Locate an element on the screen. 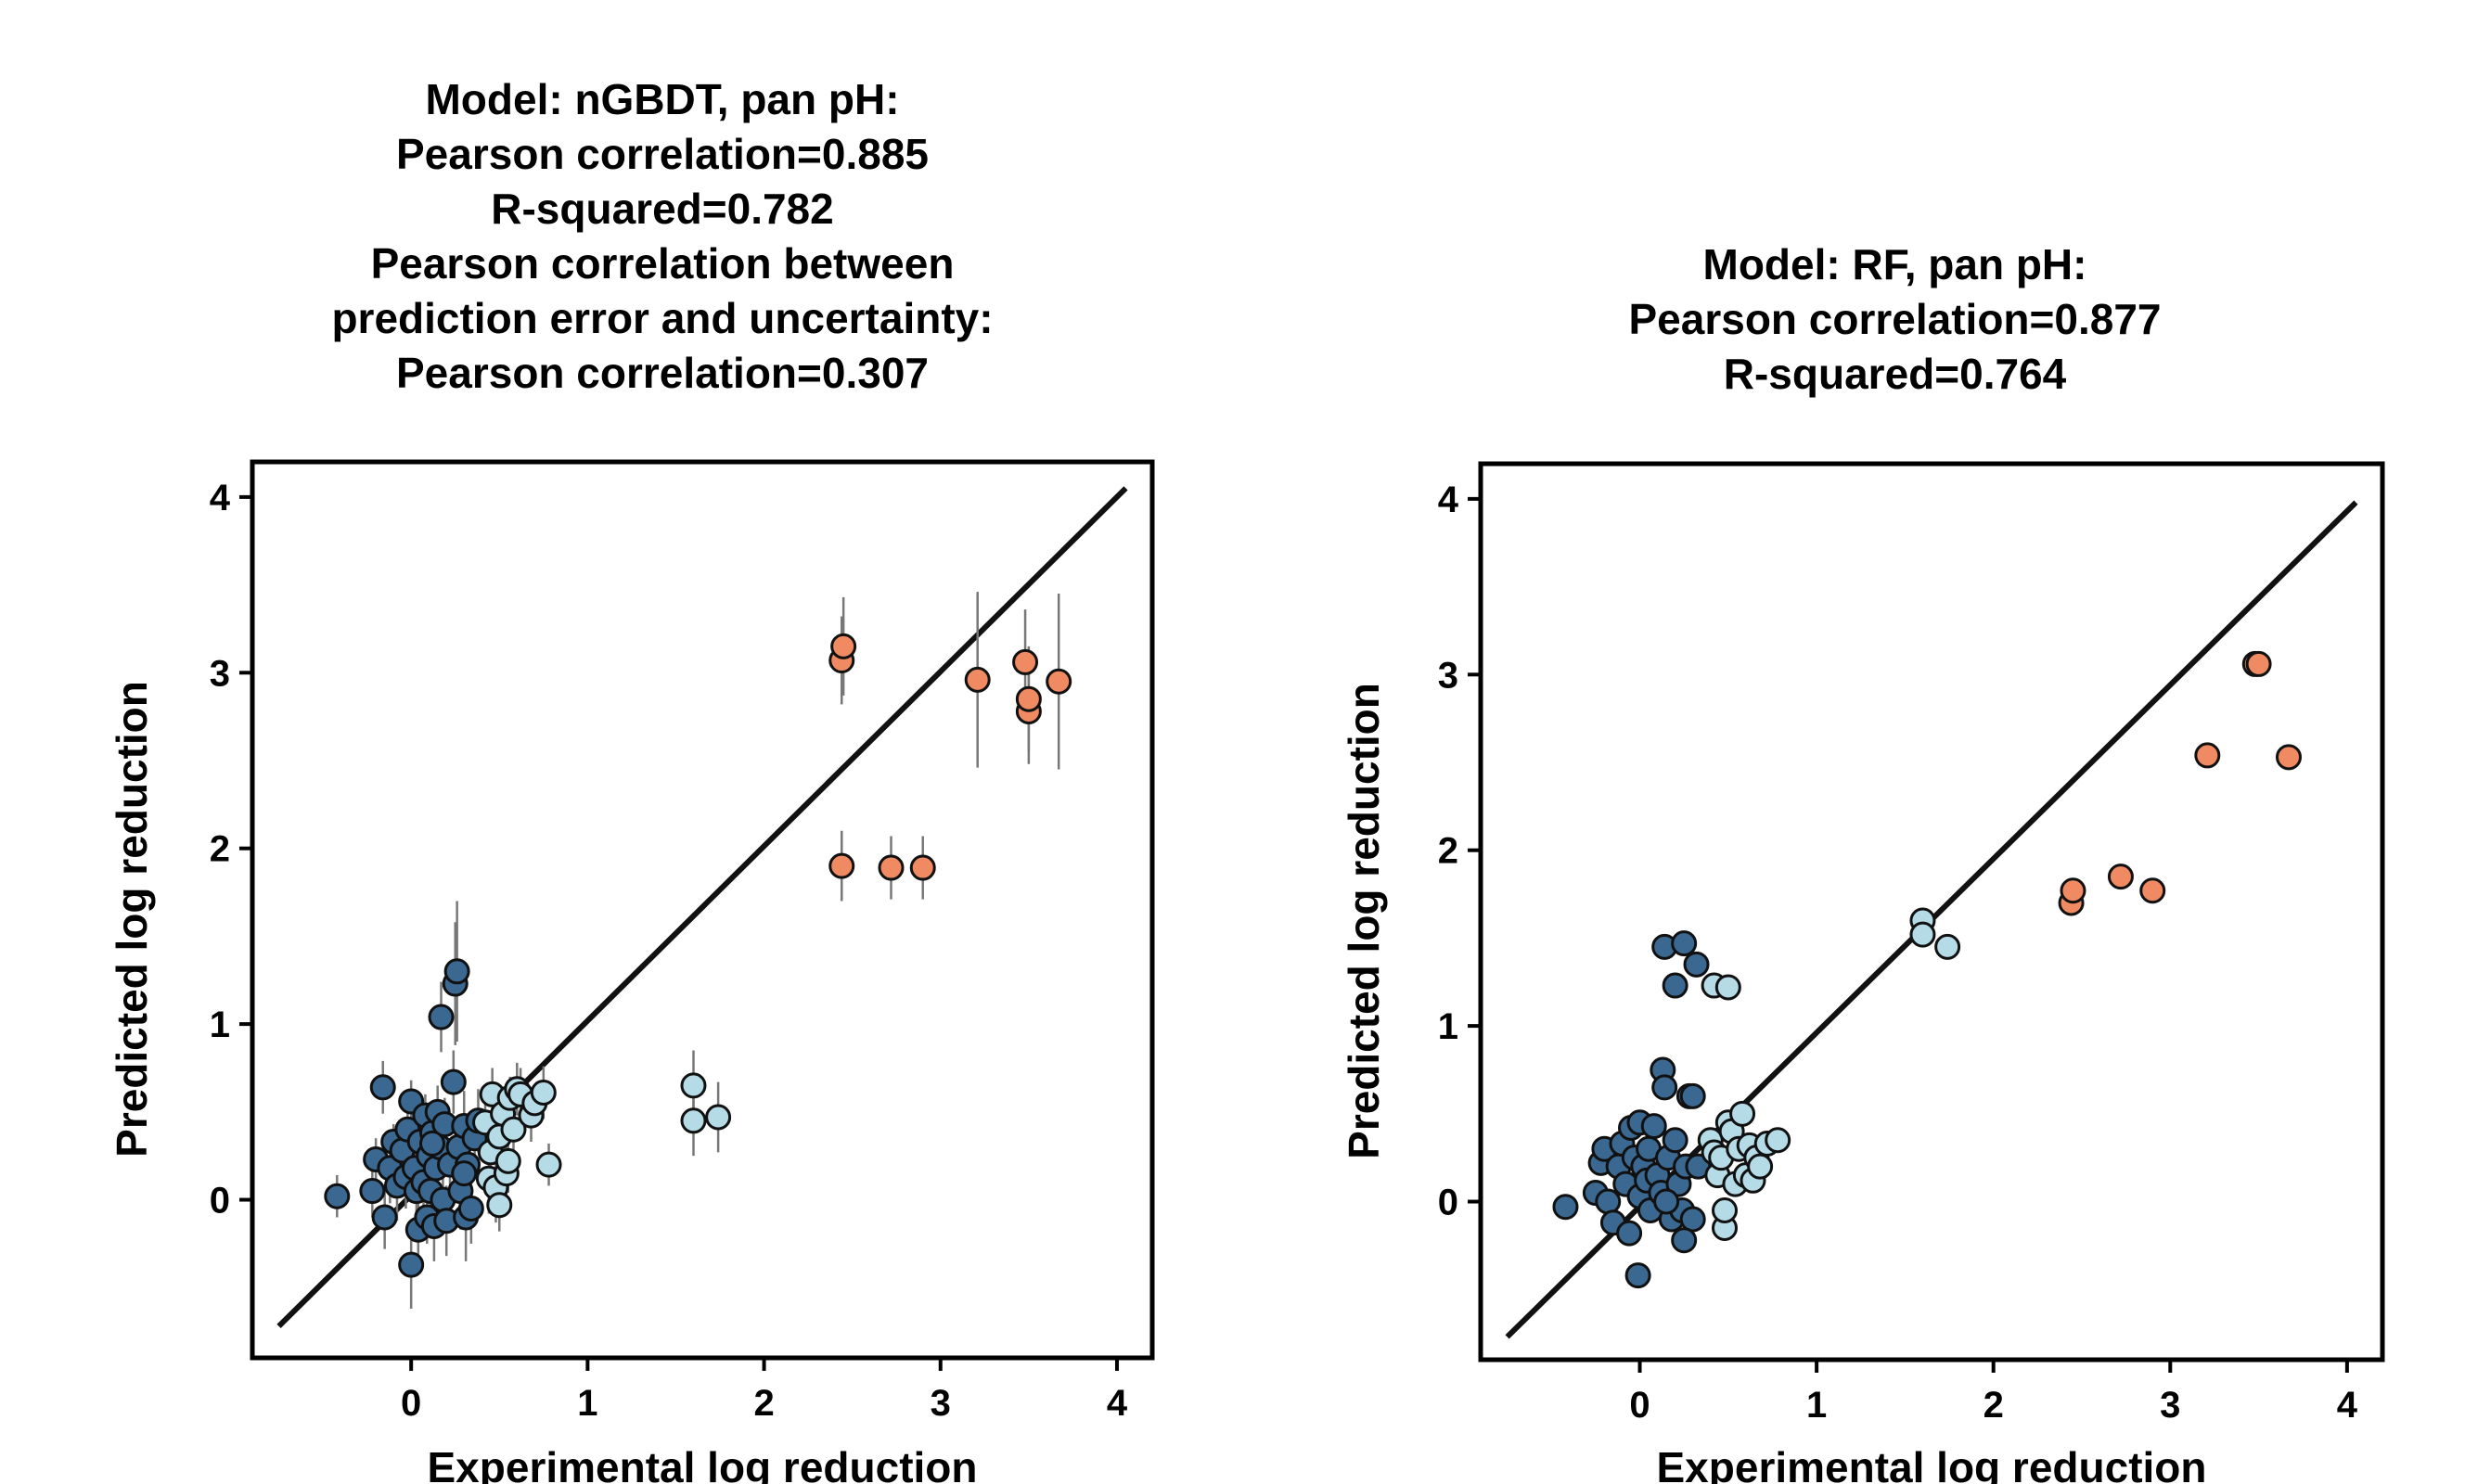  title-line: Model: nGBDT, pan pH: is located at coordinates (662, 99).